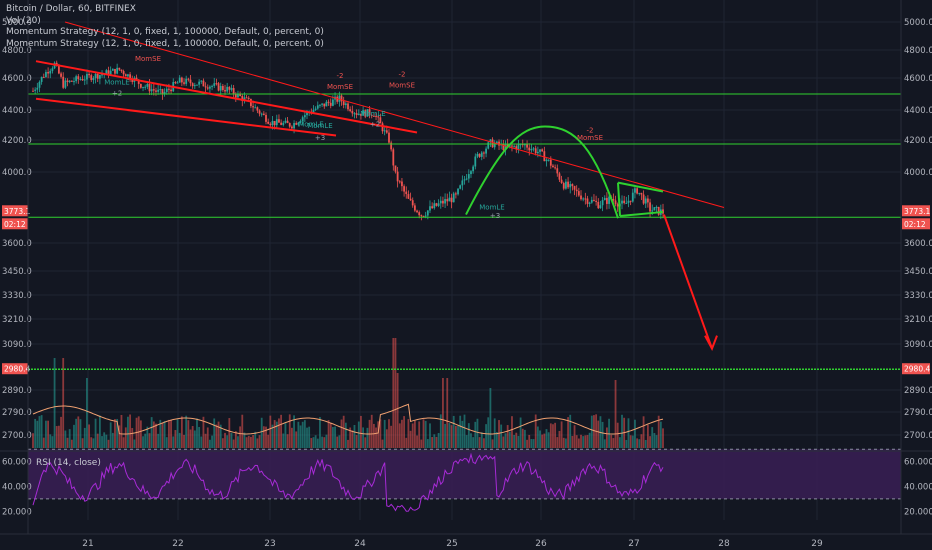  Describe the element at coordinates (918, 272) in the screenshot. I see `price-axis-tick: 3450.0` at that location.